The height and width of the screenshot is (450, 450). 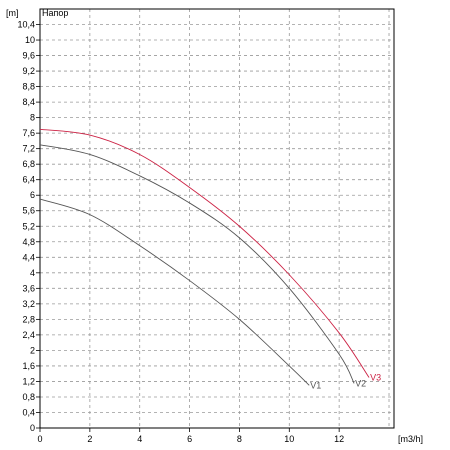 I want to click on x-tick-label: 2, so click(x=89, y=439).